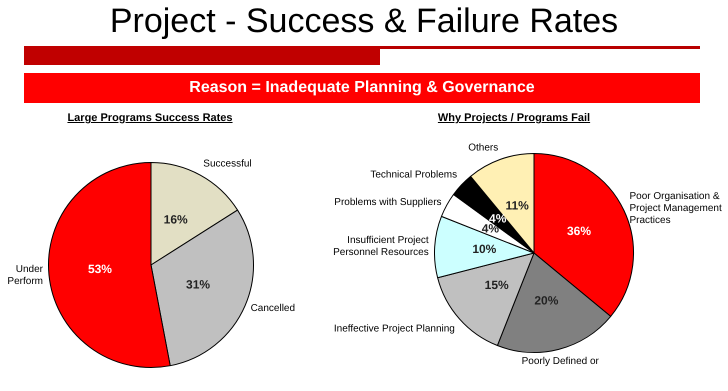  I want to click on slice-label: Cancelled, so click(273, 308).